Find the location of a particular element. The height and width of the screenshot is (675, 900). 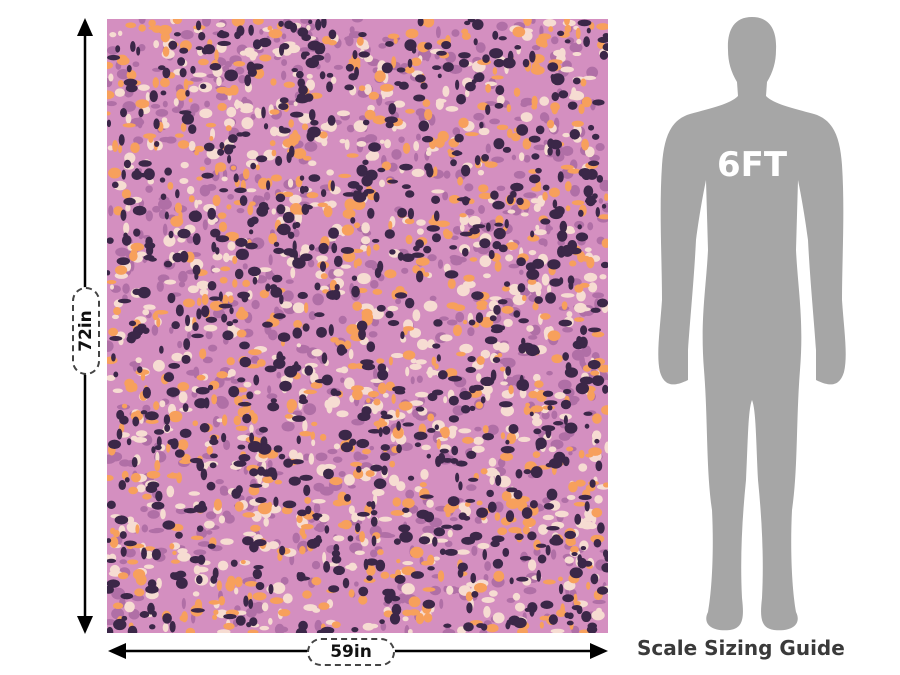

height-dimension-label: 72in is located at coordinates (86, 331).